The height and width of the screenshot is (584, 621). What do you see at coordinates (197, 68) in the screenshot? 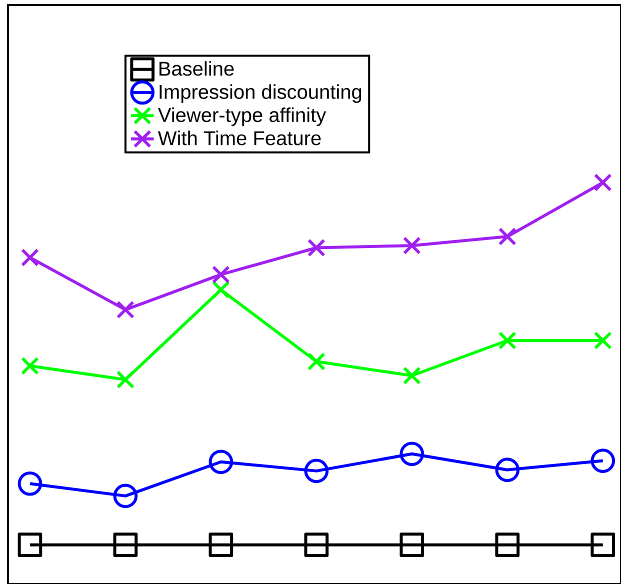
I see `legend-label: Baseline` at bounding box center [197, 68].